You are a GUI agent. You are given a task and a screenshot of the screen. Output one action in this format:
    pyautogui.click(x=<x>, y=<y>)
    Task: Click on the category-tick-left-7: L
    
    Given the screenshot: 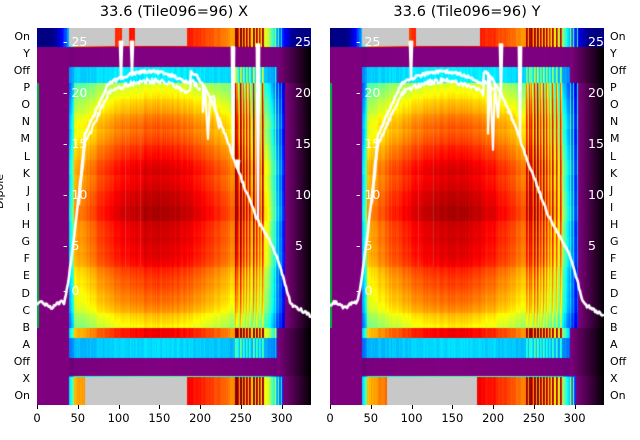 What is the action you would take?
    pyautogui.click(x=26, y=156)
    